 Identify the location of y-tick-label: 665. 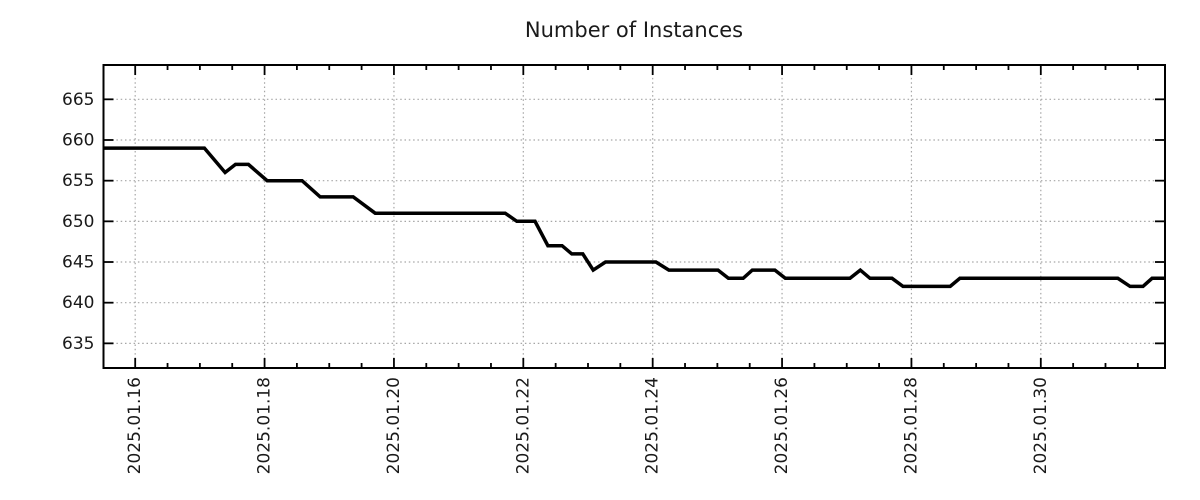
(78, 100).